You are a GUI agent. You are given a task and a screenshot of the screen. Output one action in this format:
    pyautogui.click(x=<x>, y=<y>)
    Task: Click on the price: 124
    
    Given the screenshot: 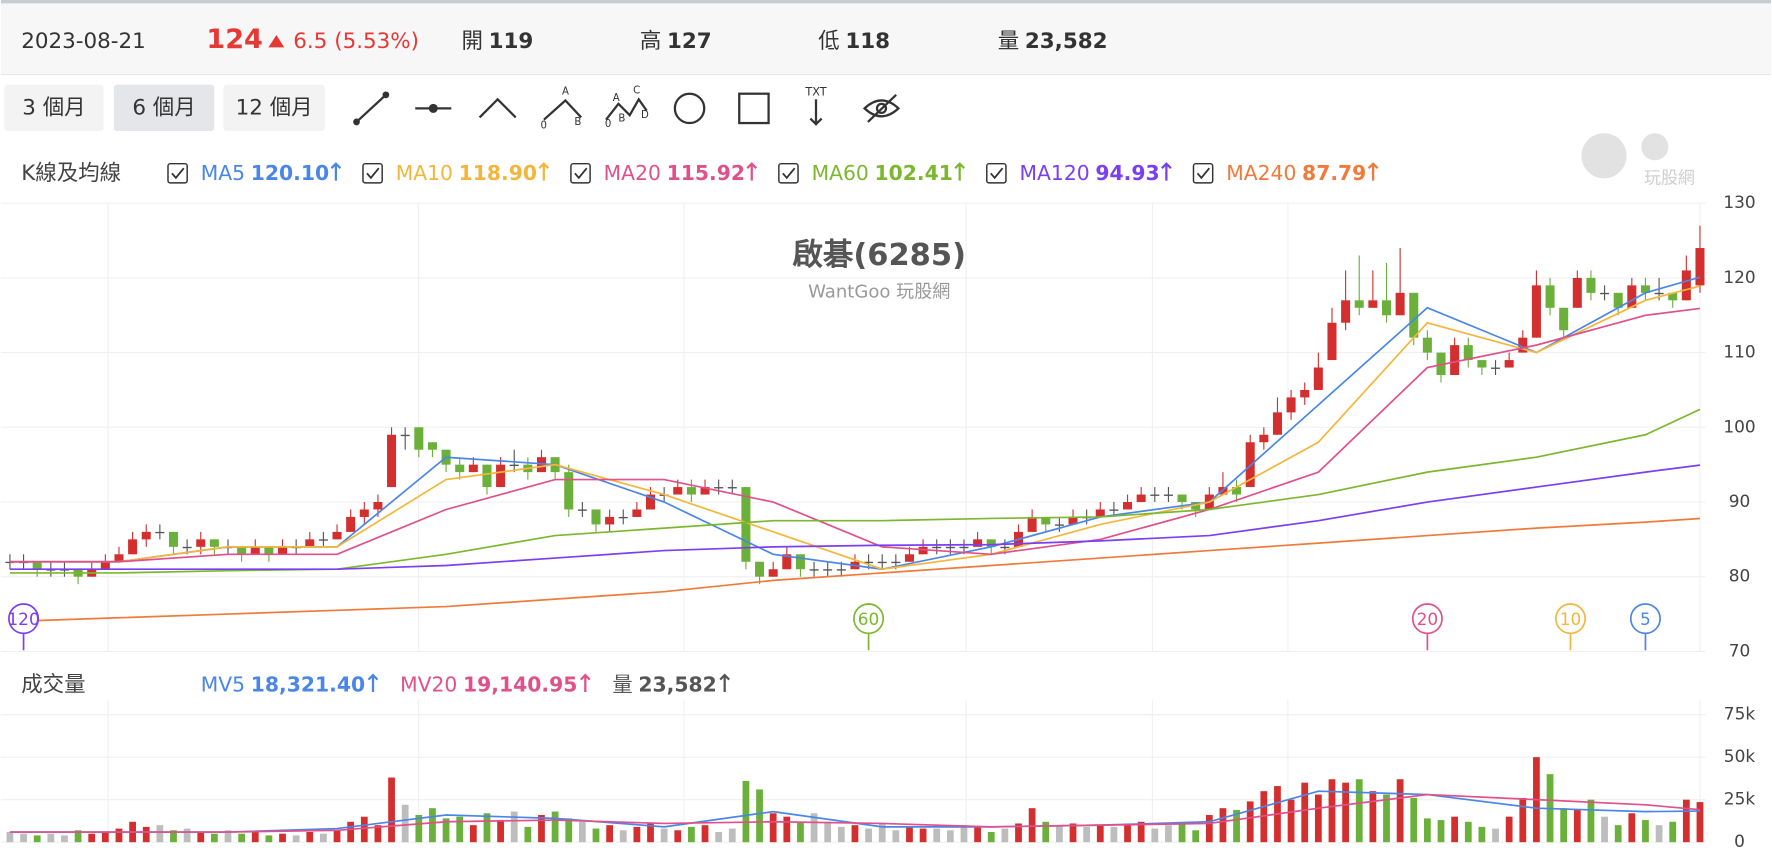 What is the action you would take?
    pyautogui.click(x=234, y=39)
    